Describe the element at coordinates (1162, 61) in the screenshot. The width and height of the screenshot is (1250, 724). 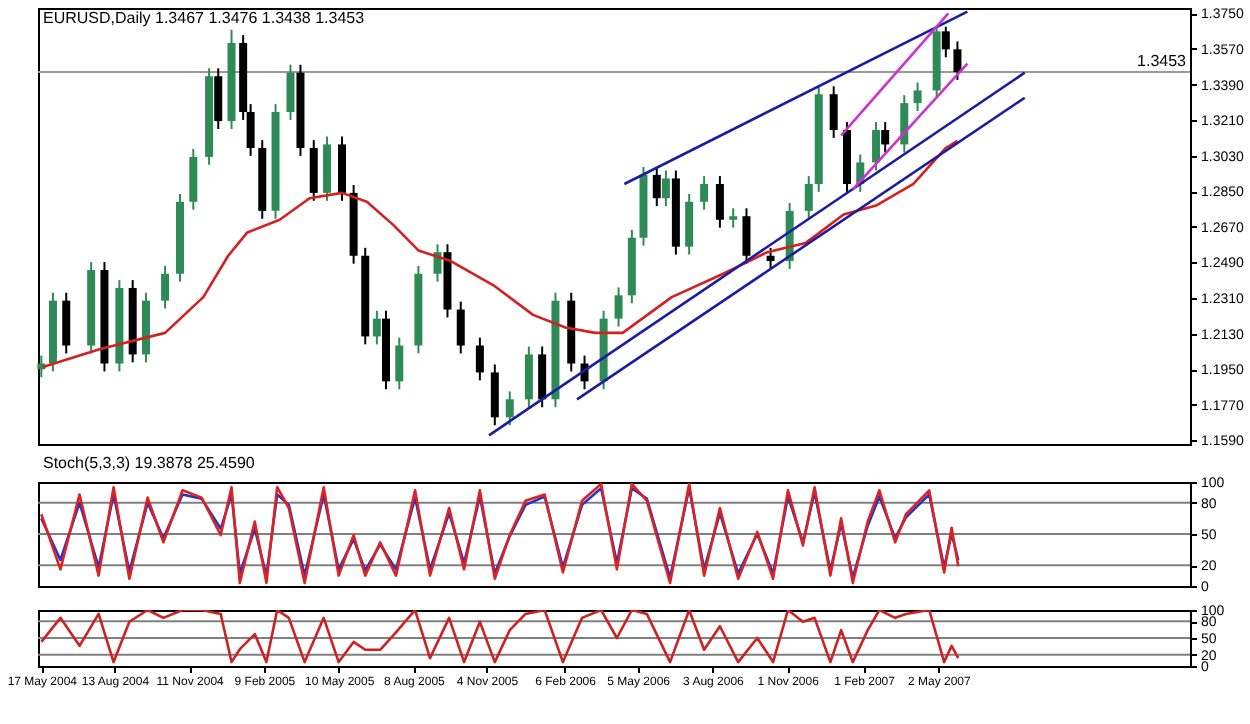
I see `ref-line-label: 1.3453` at that location.